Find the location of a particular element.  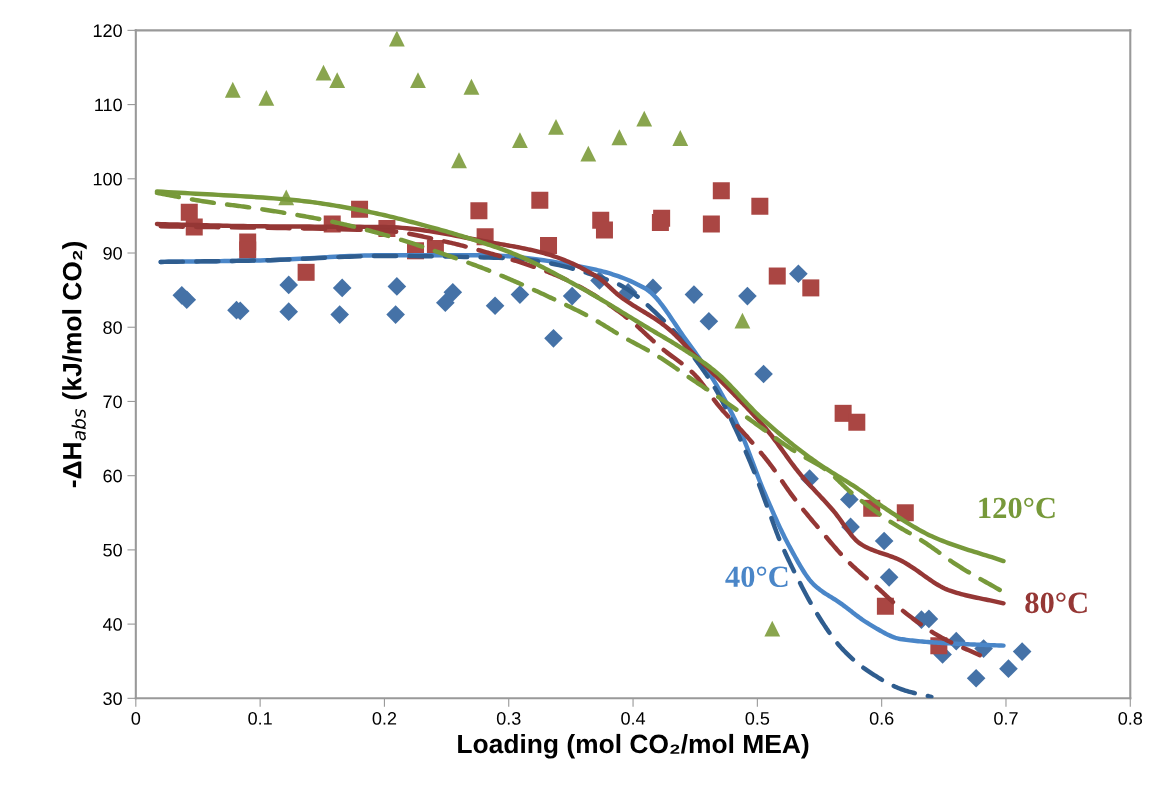

y-tick-label: 100 is located at coordinates (107, 179).